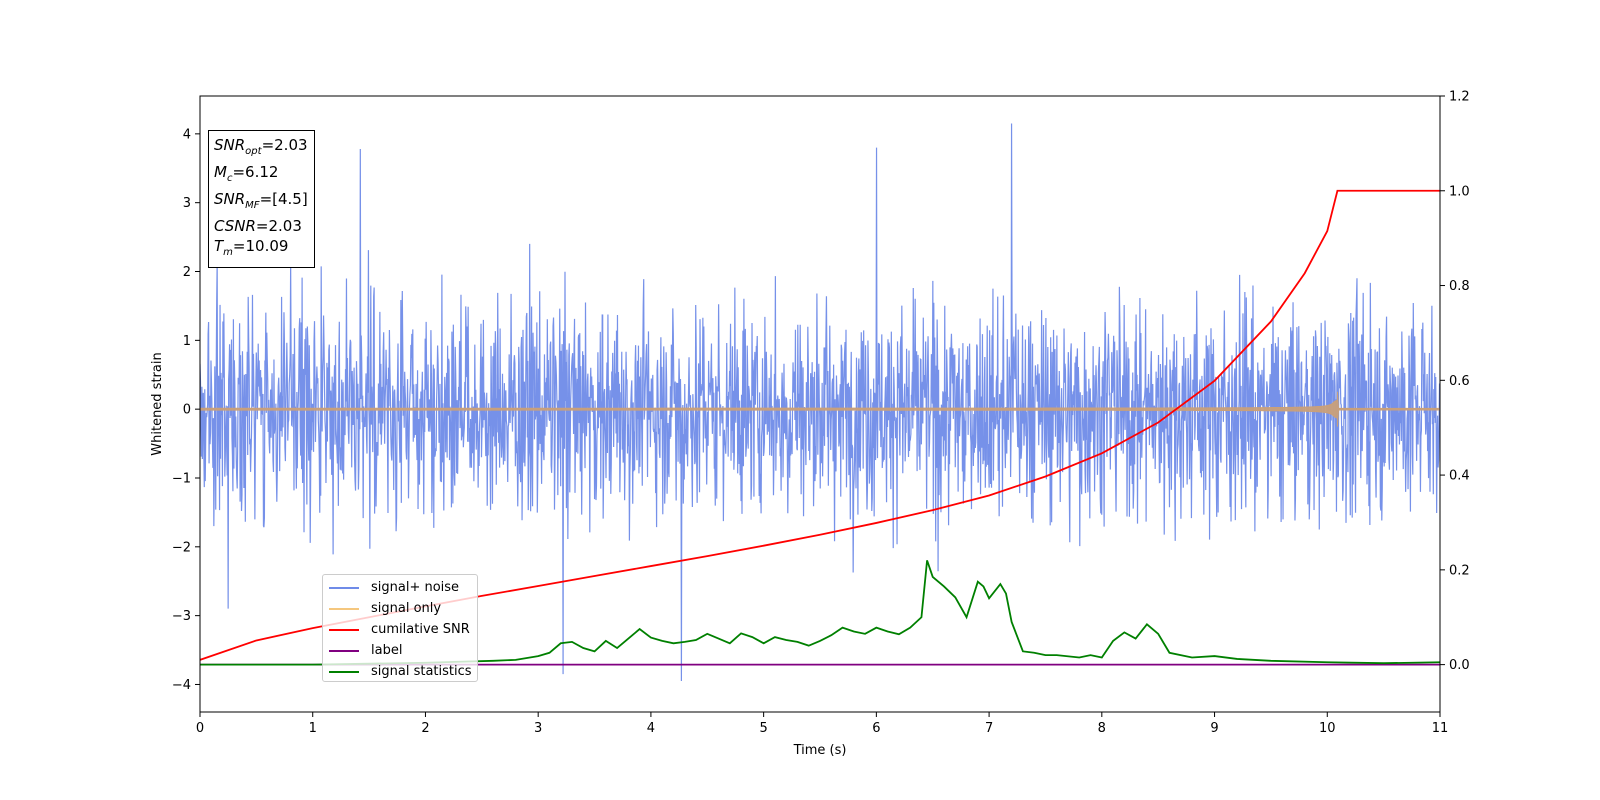 Image resolution: width=1600 pixels, height=800 pixels. What do you see at coordinates (260, 246) in the screenshot?
I see `tm-value: =10.09` at bounding box center [260, 246].